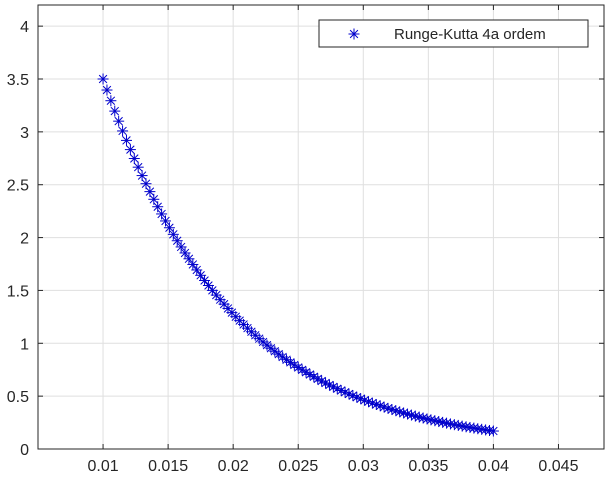  Describe the element at coordinates (332, 466) in the screenshot. I see `x-axis-tick-labels: 0.01 0.015 0.02 0.025 0.03 0.035 0.04 0.045` at that location.